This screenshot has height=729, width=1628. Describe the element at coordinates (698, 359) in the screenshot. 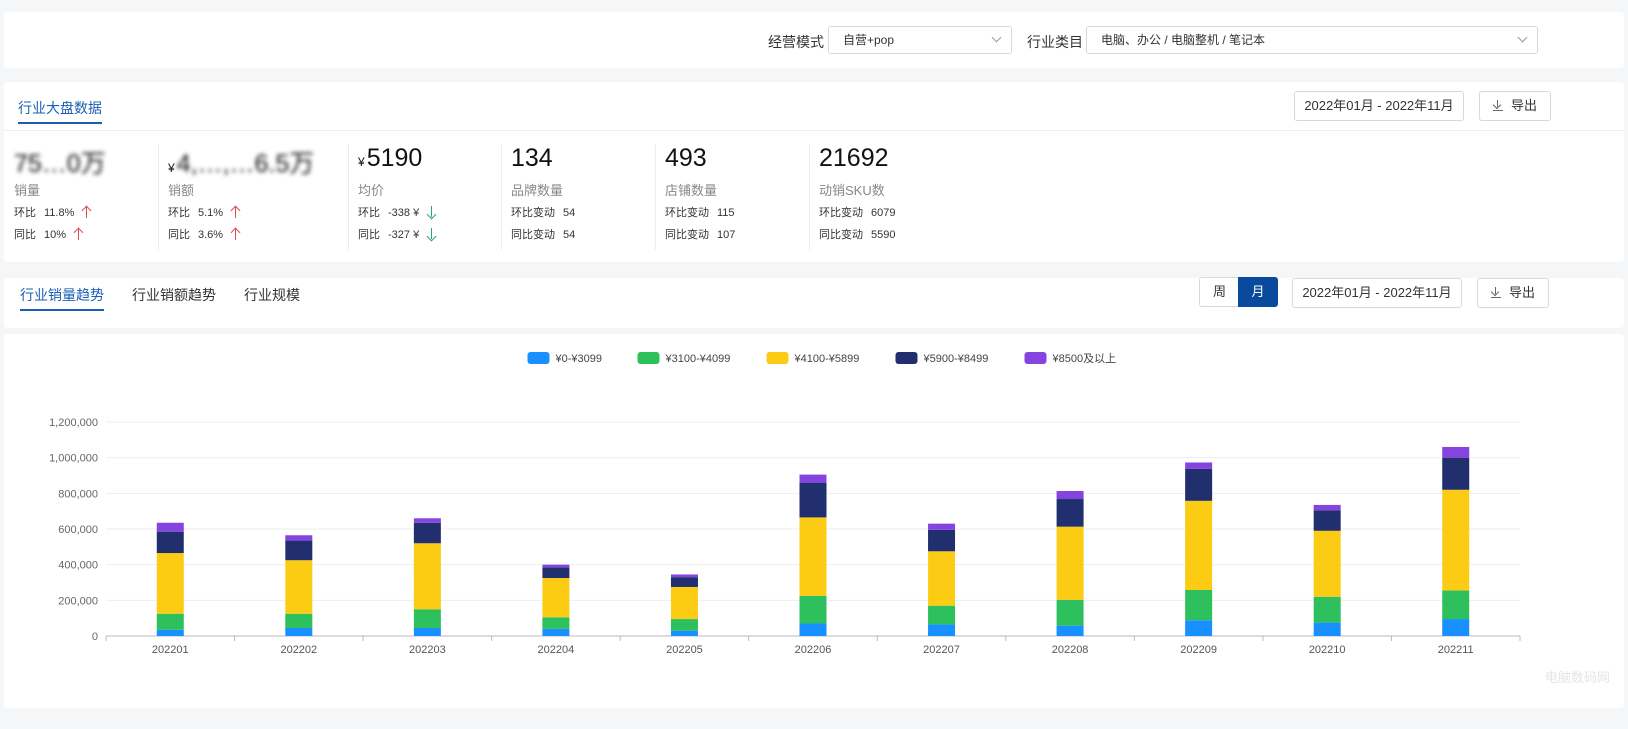

I see `legend-label: ¥3100-¥4099` at that location.